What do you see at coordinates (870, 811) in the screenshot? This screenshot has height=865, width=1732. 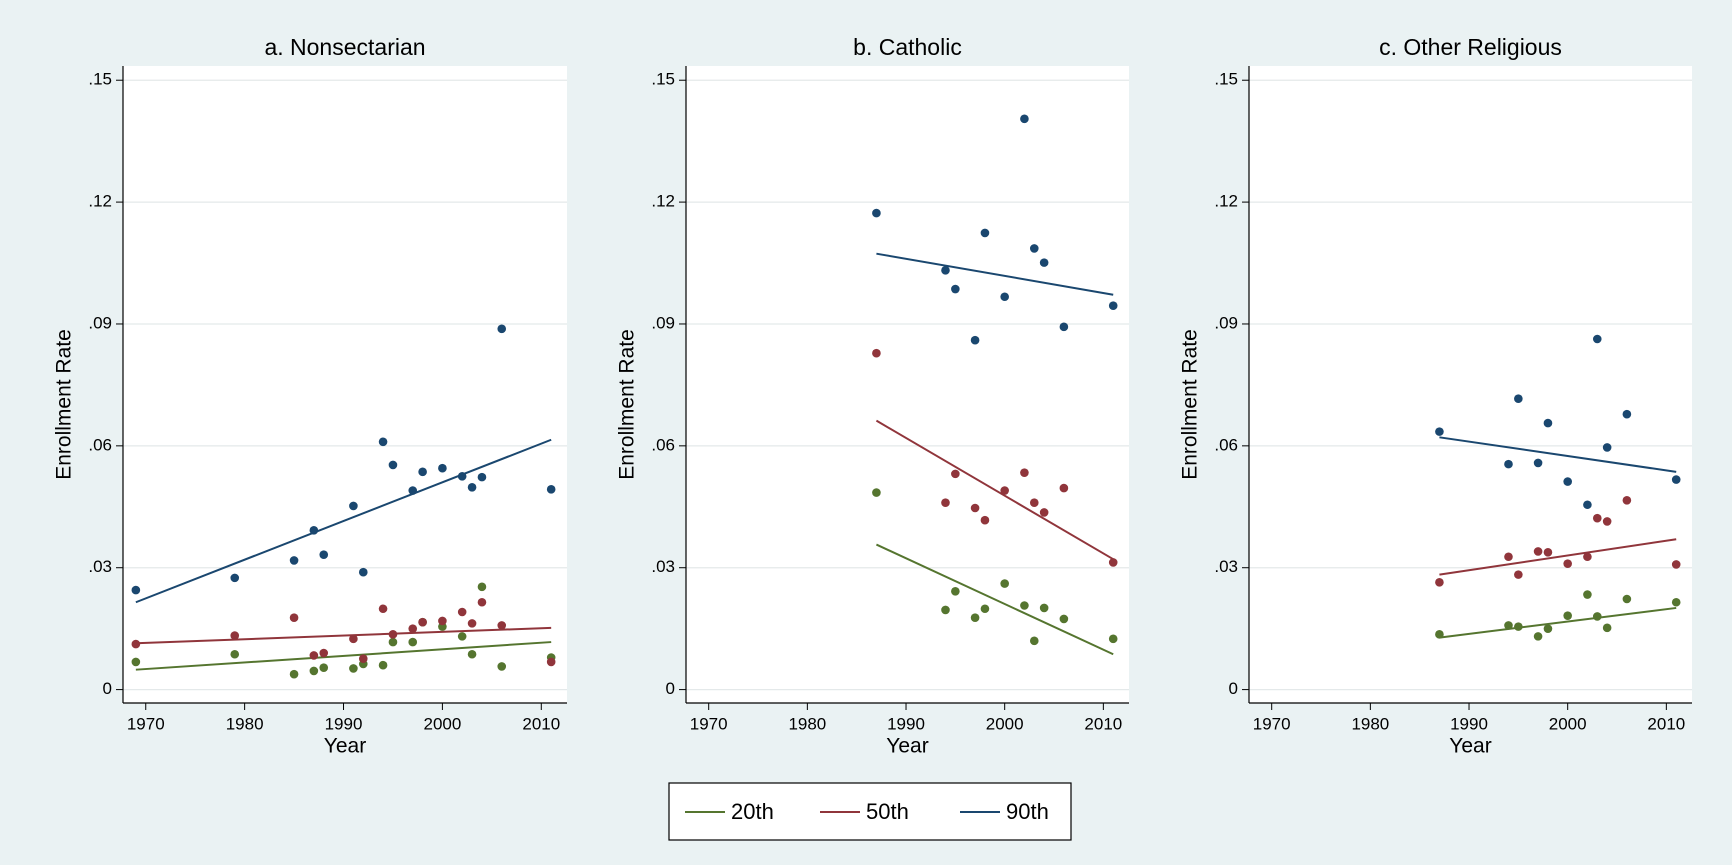 I see `legend-box` at bounding box center [870, 811].